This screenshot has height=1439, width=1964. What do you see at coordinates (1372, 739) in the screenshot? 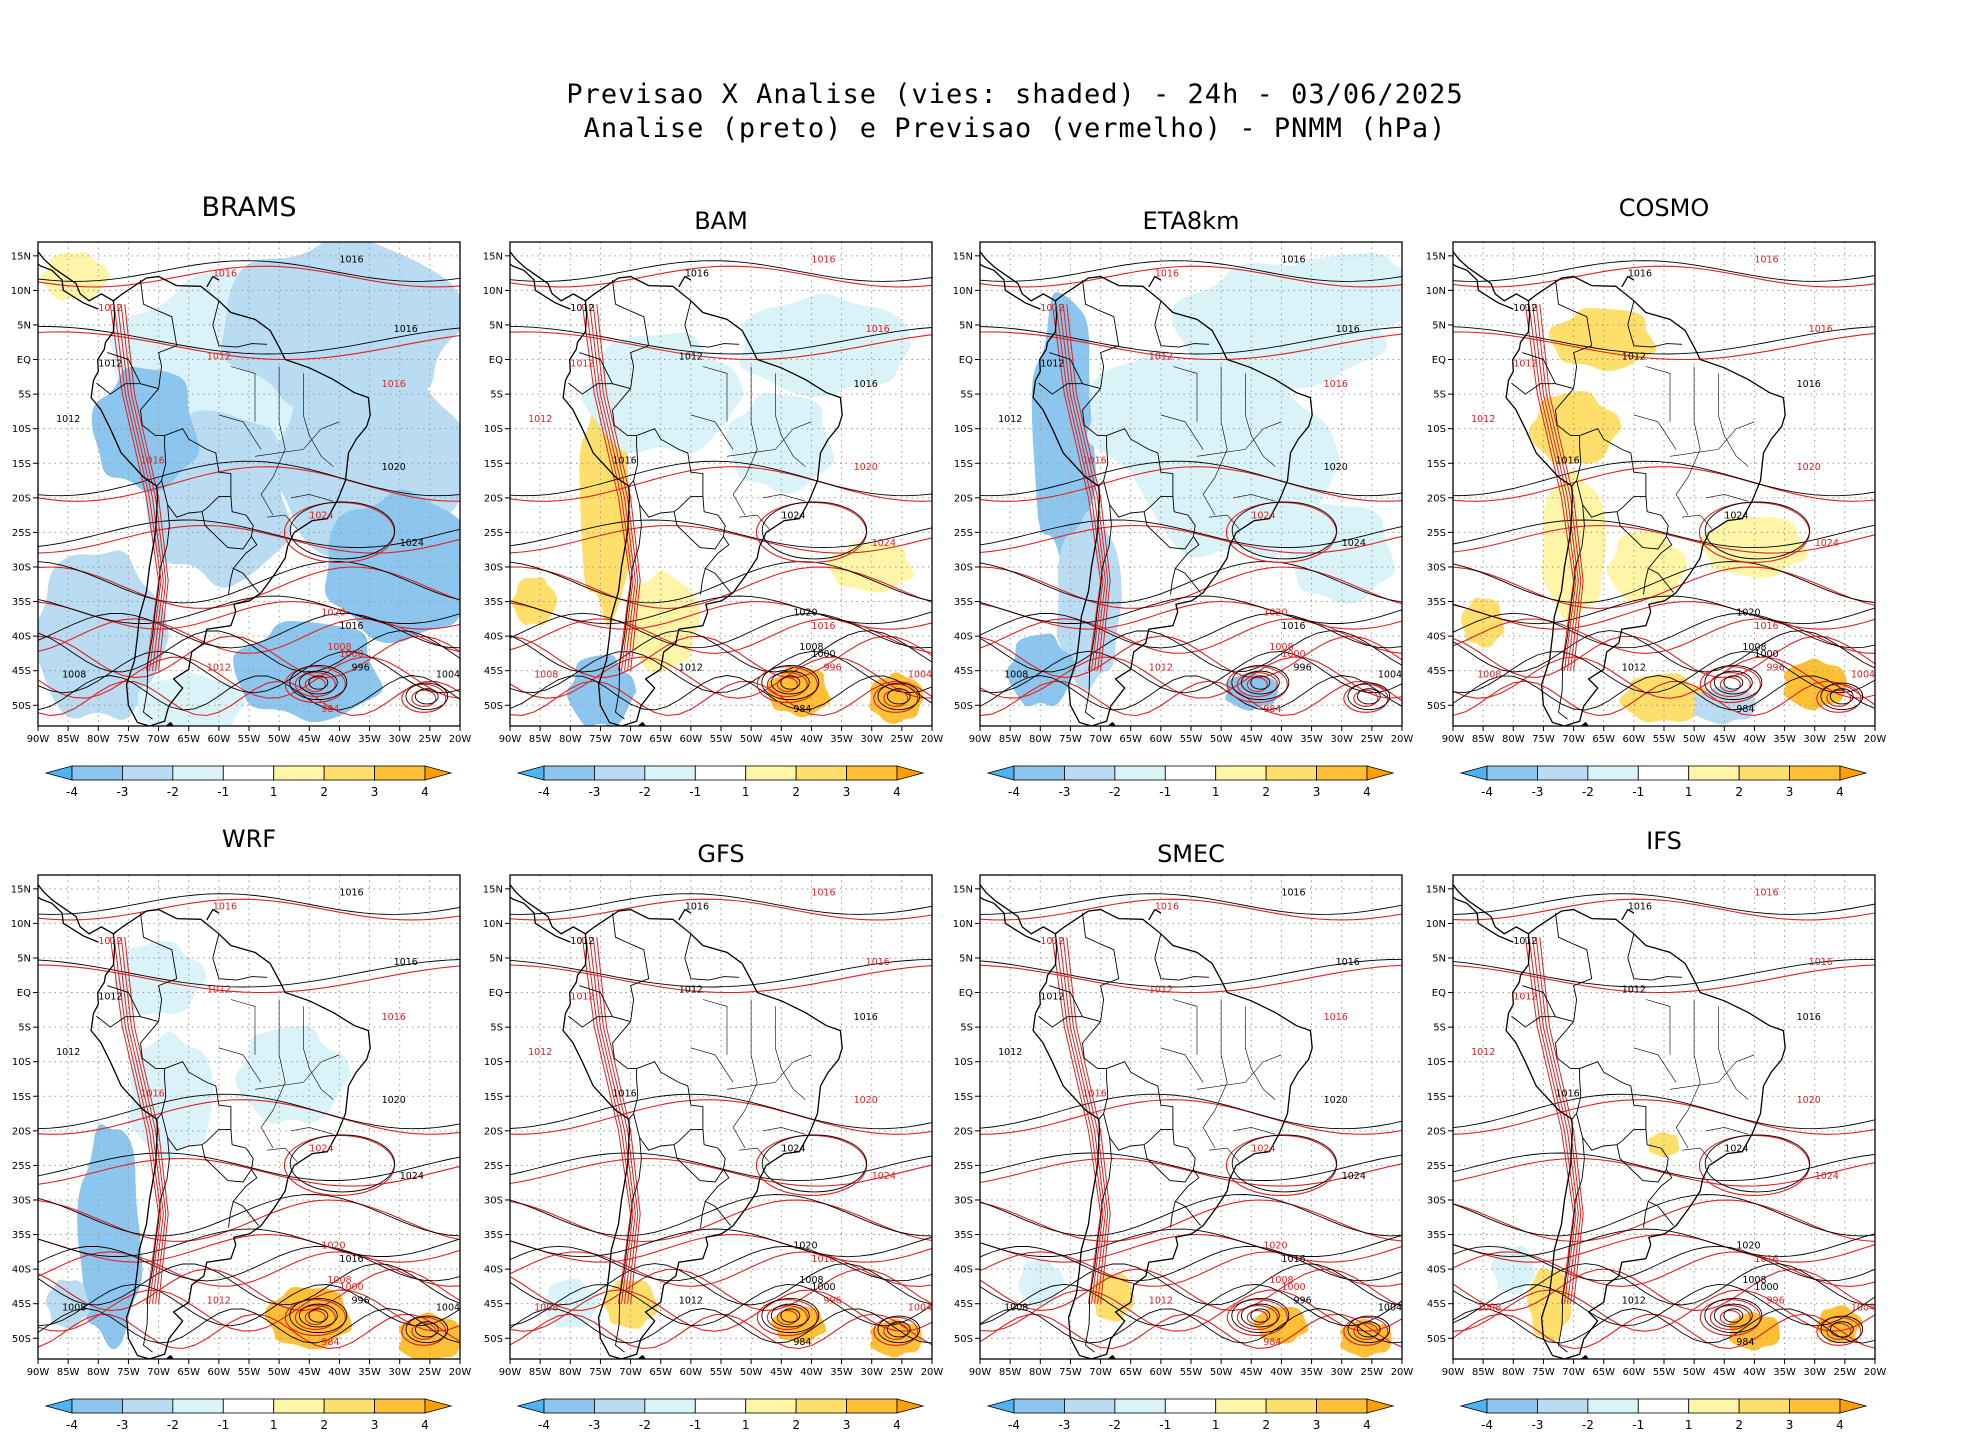
I see `lon-tick-label: 25W` at bounding box center [1372, 739].